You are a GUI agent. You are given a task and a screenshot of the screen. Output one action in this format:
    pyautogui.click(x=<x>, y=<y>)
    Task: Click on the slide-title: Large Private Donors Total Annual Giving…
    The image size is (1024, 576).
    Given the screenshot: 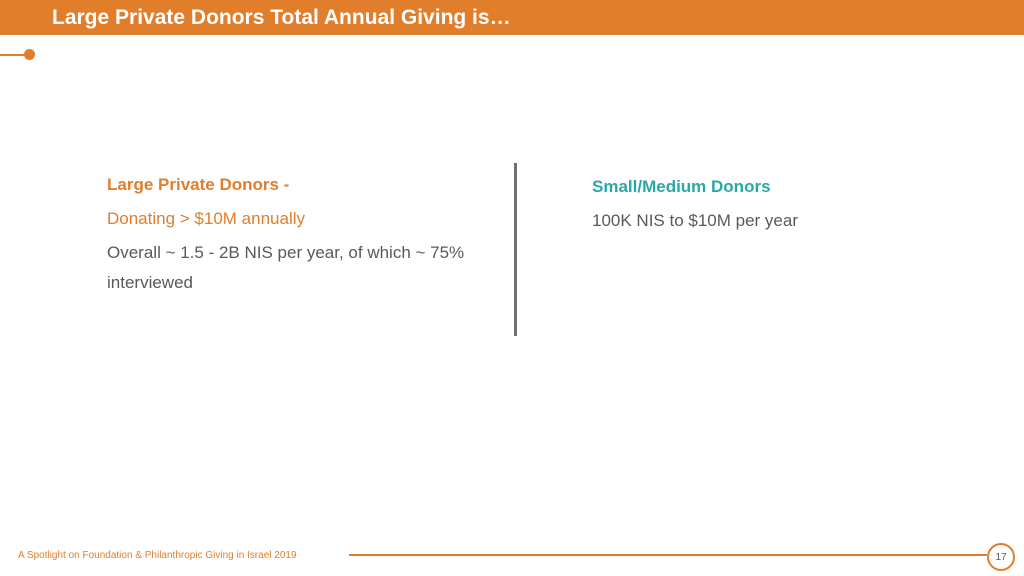 What is the action you would take?
    pyautogui.click(x=281, y=17)
    